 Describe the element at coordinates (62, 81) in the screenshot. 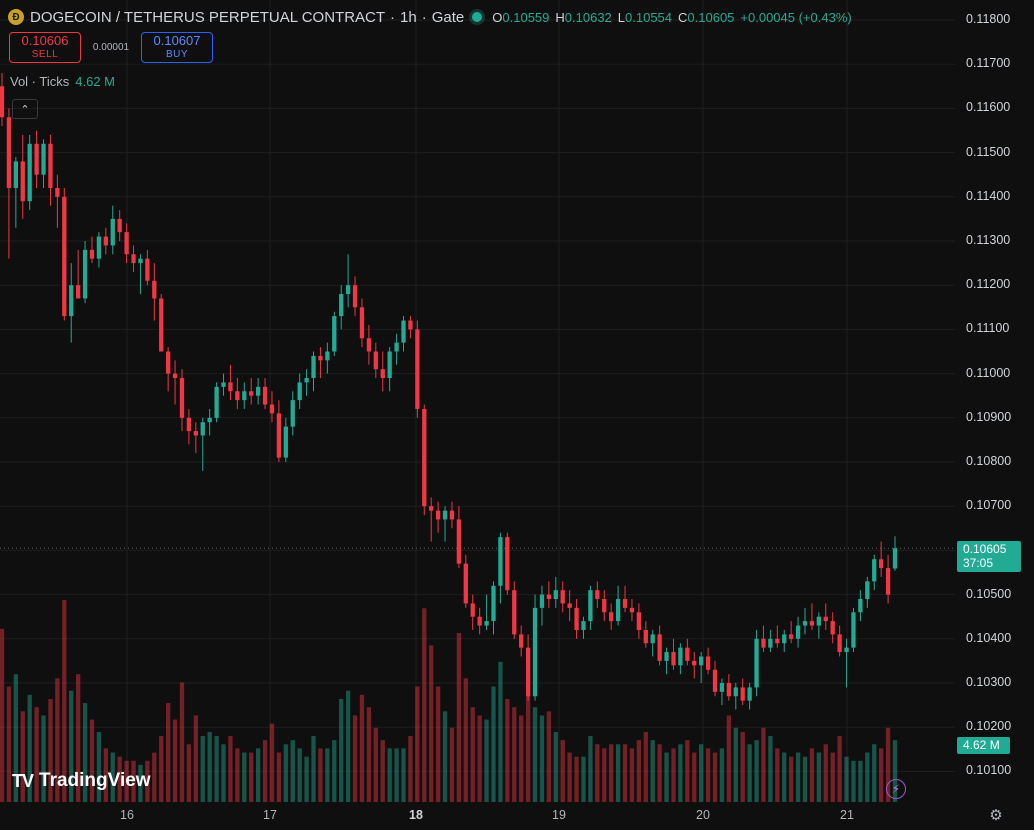

I see `volume-legend: Vol · Ticks 4.62 M` at that location.